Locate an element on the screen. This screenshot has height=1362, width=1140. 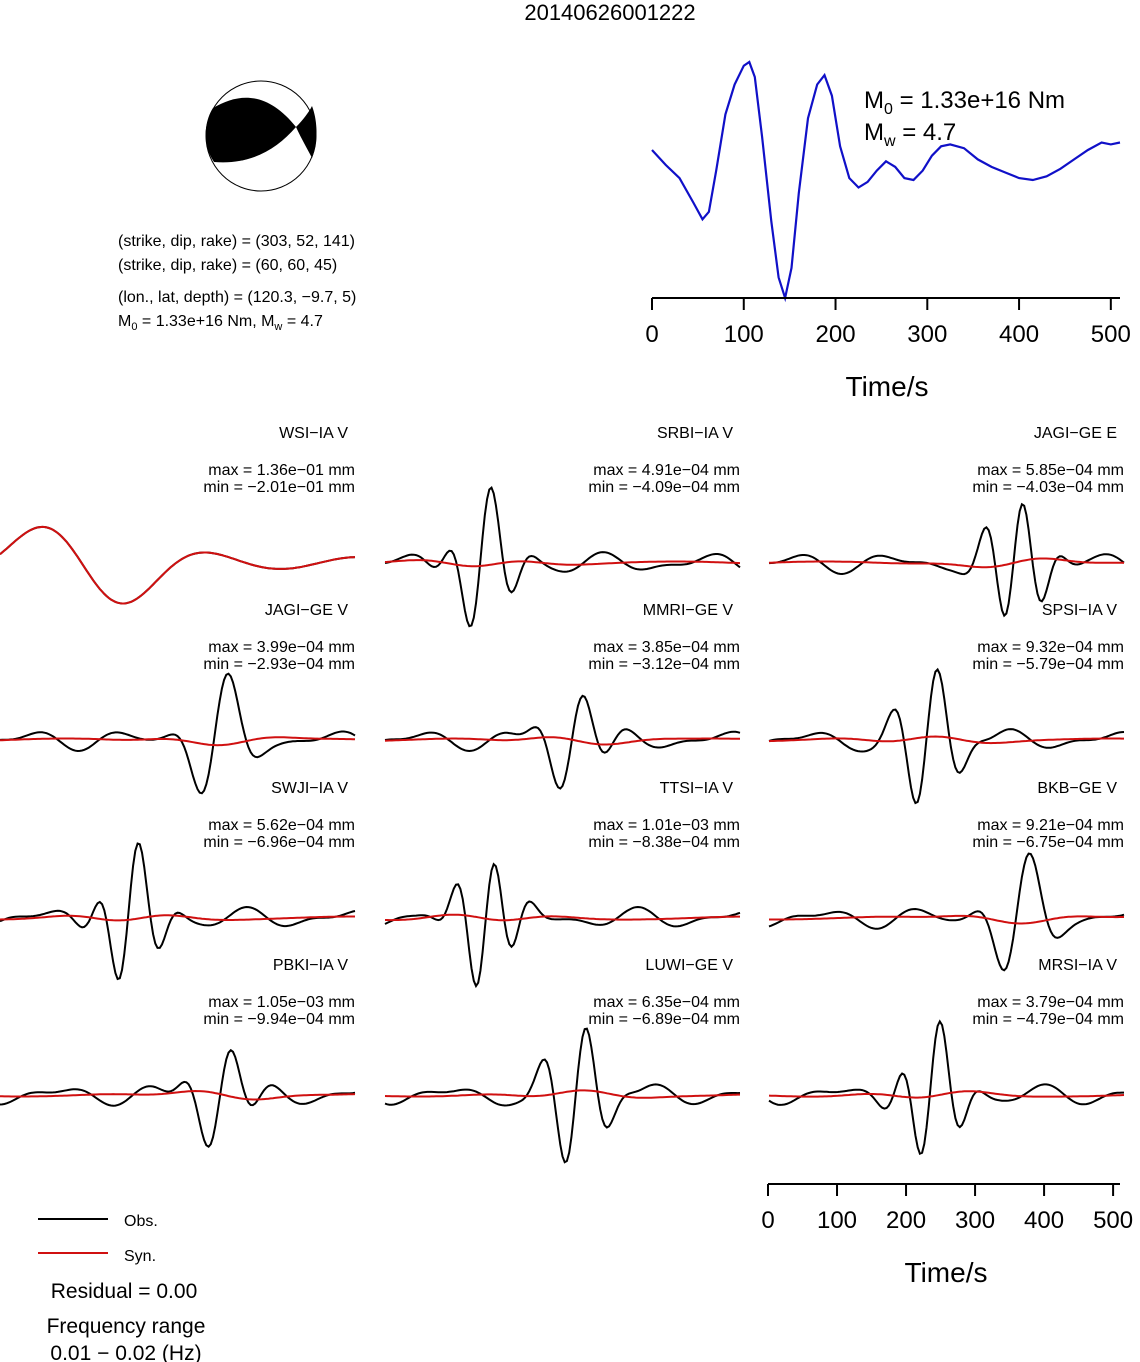
station-name: JAGI−GE V is located at coordinates (306, 610).